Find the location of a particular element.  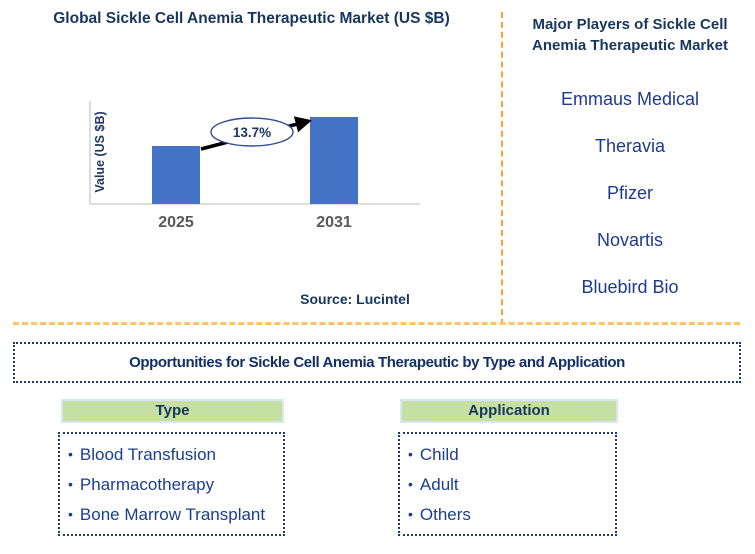

company-item: Emmaus Medical is located at coordinates (630, 99).